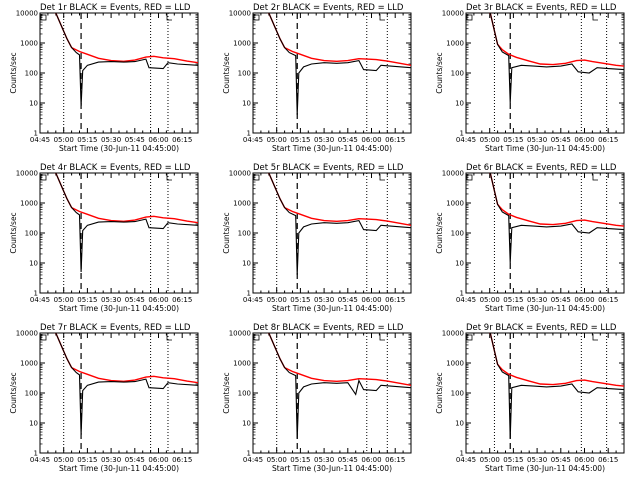 The image size is (640, 480). Describe the element at coordinates (115, 168) in the screenshot. I see `panel-title: Det 4r BLACK = Events, RED = LLD` at that location.